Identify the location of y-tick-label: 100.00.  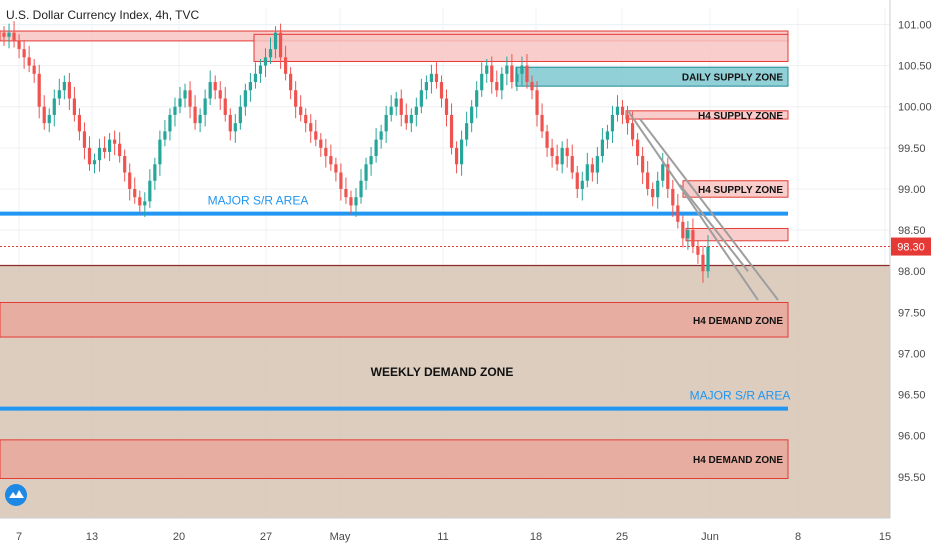
(915, 108).